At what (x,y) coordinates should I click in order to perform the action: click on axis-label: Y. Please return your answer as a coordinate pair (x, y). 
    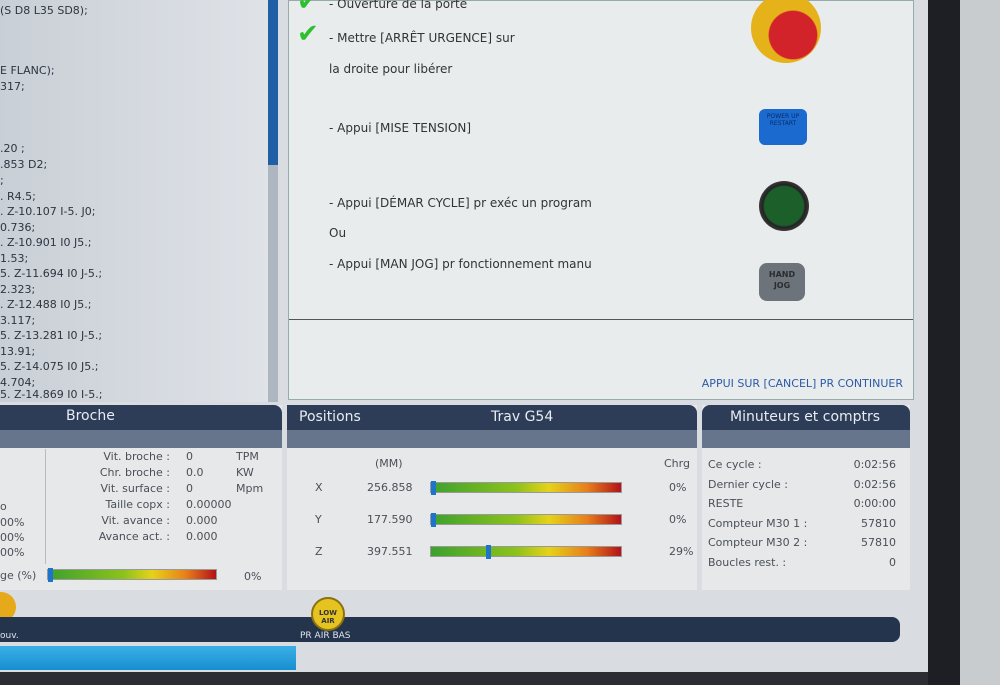
    Looking at the image, I should click on (318, 519).